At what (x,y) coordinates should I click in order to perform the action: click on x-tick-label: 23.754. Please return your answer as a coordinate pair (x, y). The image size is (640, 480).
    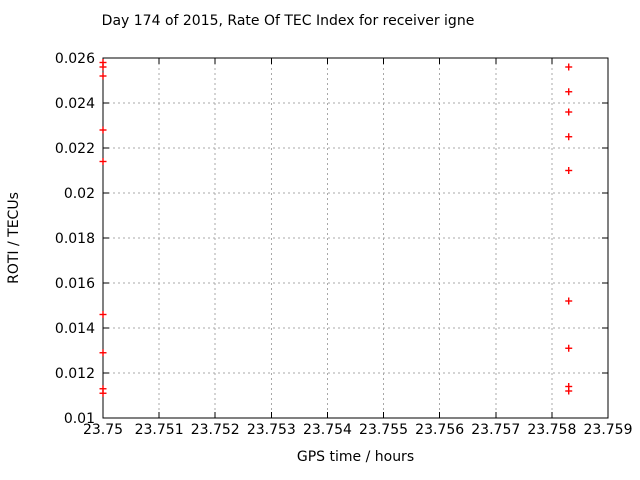
    Looking at the image, I should click on (327, 430).